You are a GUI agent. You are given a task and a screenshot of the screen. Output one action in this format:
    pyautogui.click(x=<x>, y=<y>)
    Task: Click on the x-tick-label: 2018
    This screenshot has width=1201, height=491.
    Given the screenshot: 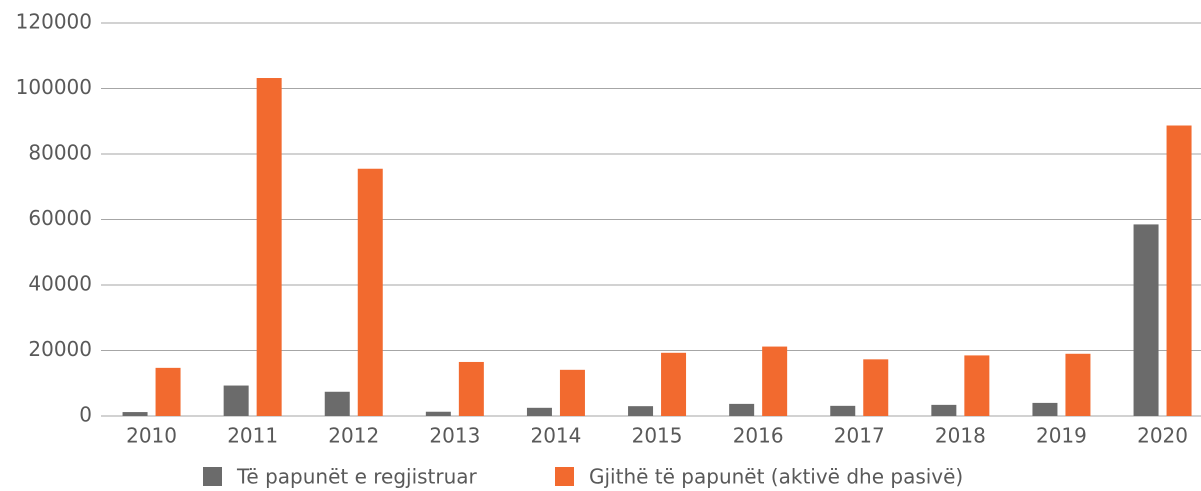 What is the action you would take?
    pyautogui.click(x=960, y=436)
    